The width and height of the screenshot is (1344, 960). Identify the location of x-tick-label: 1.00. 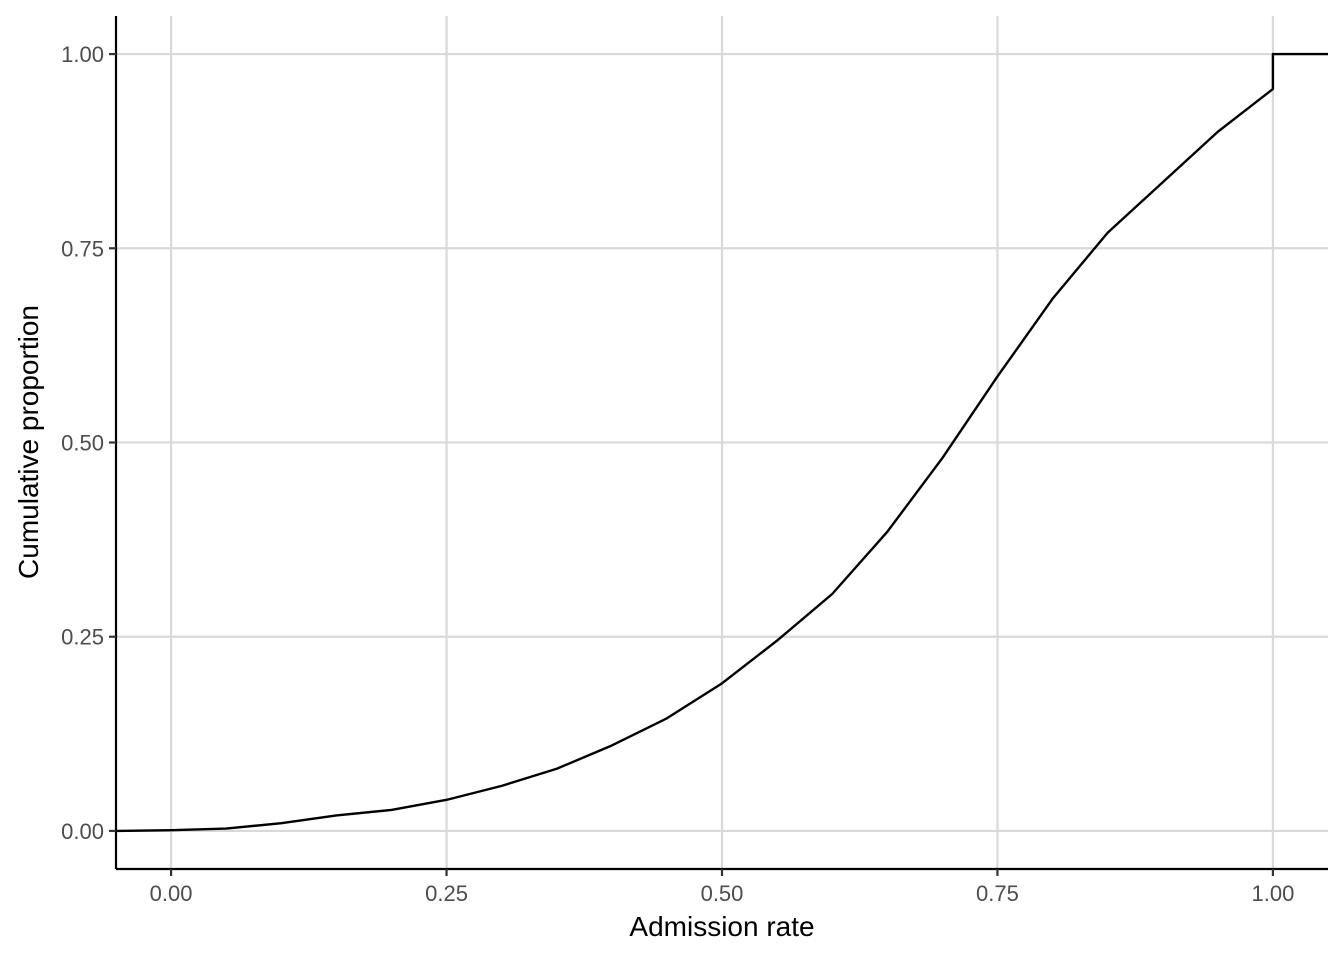
(1272, 893).